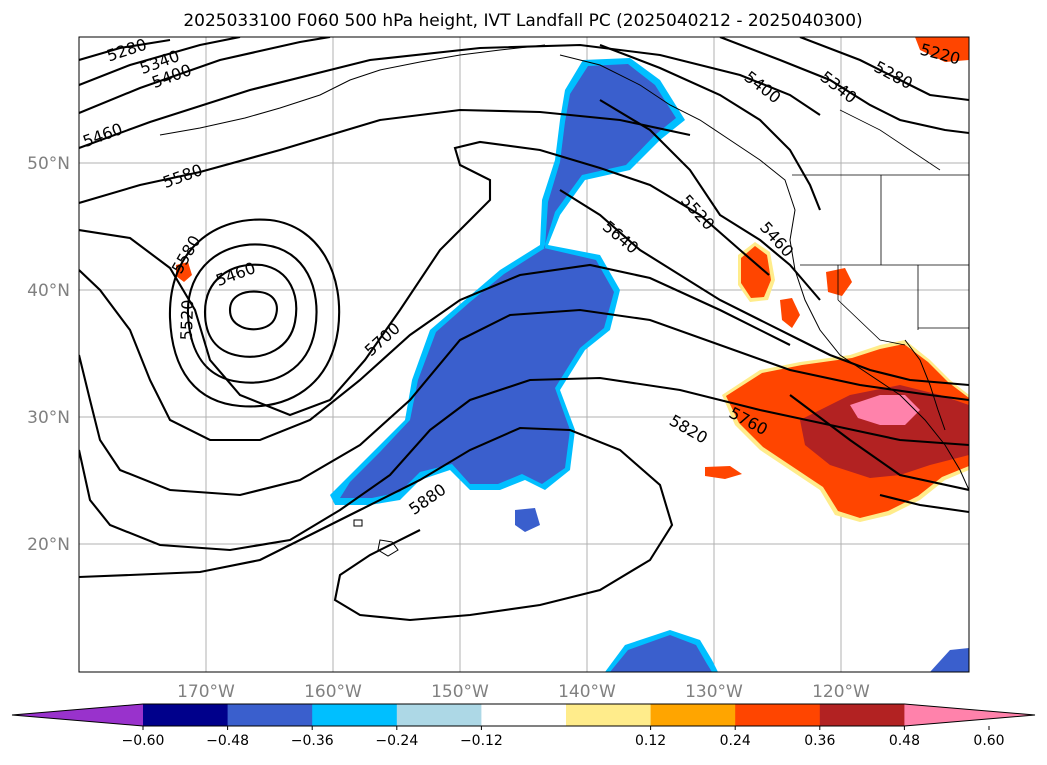 The image size is (1047, 765). I want to click on colorbar-tick-label: −0.24, so click(396, 741).